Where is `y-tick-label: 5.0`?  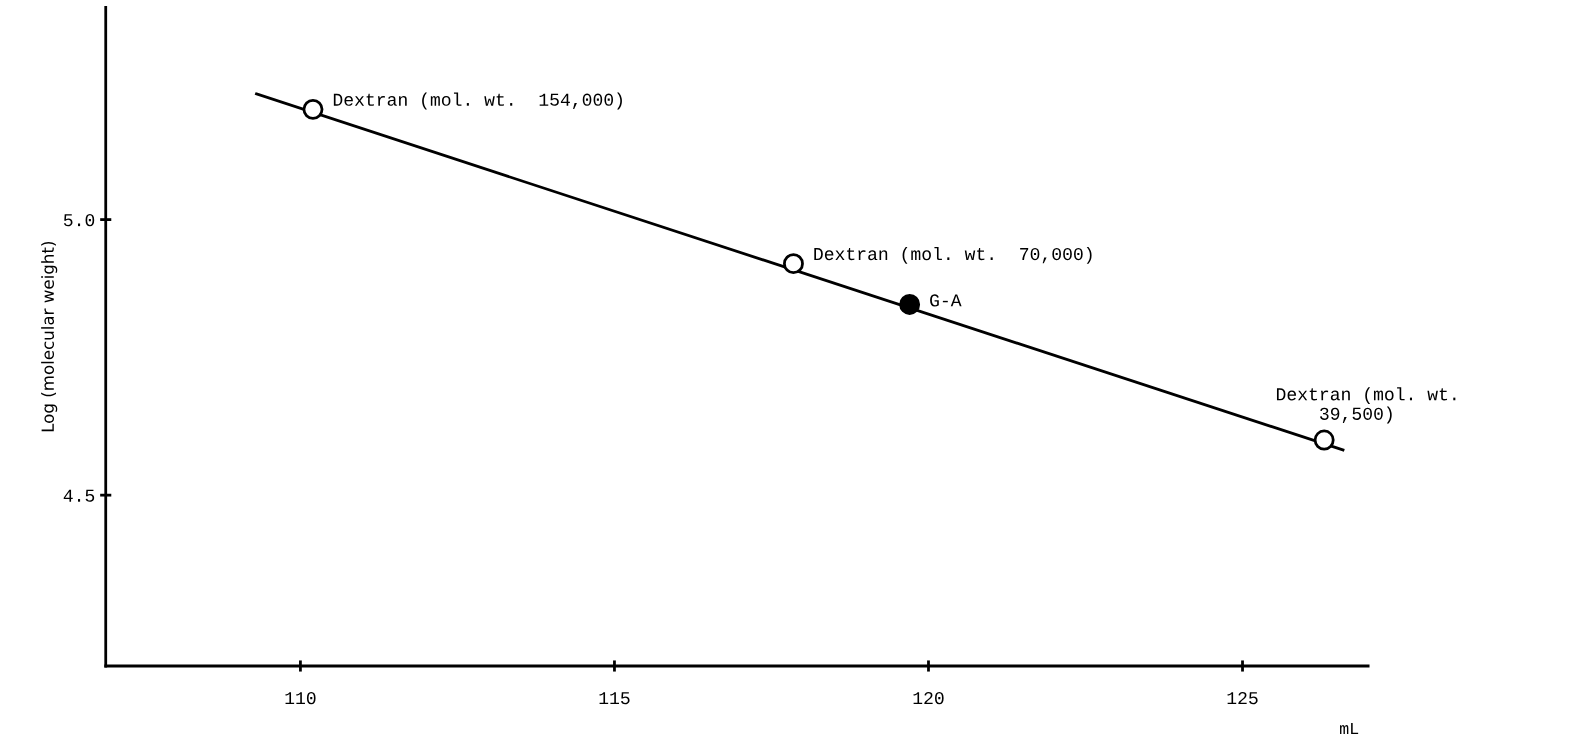
y-tick-label: 5.0 is located at coordinates (79, 220).